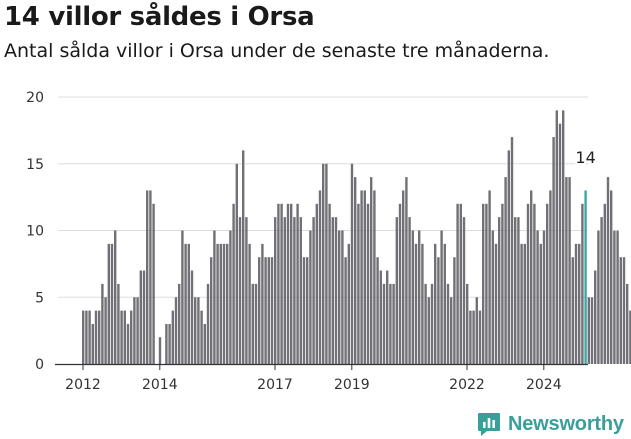 The width and height of the screenshot is (631, 439). Describe the element at coordinates (39, 298) in the screenshot. I see `y-tick-label: 5` at that location.